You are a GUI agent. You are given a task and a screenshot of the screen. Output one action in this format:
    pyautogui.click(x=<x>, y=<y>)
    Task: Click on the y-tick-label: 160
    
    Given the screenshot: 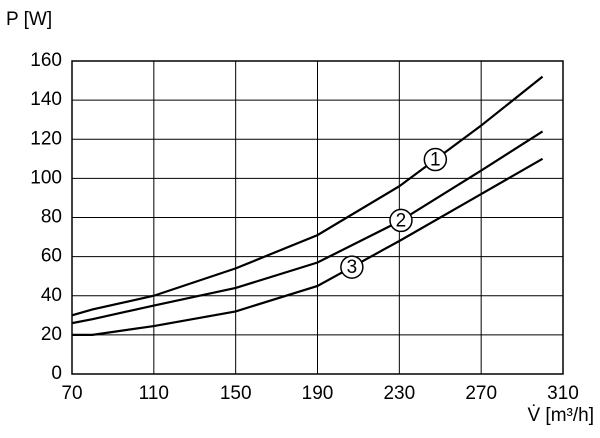 What is the action you would take?
    pyautogui.click(x=46, y=60)
    